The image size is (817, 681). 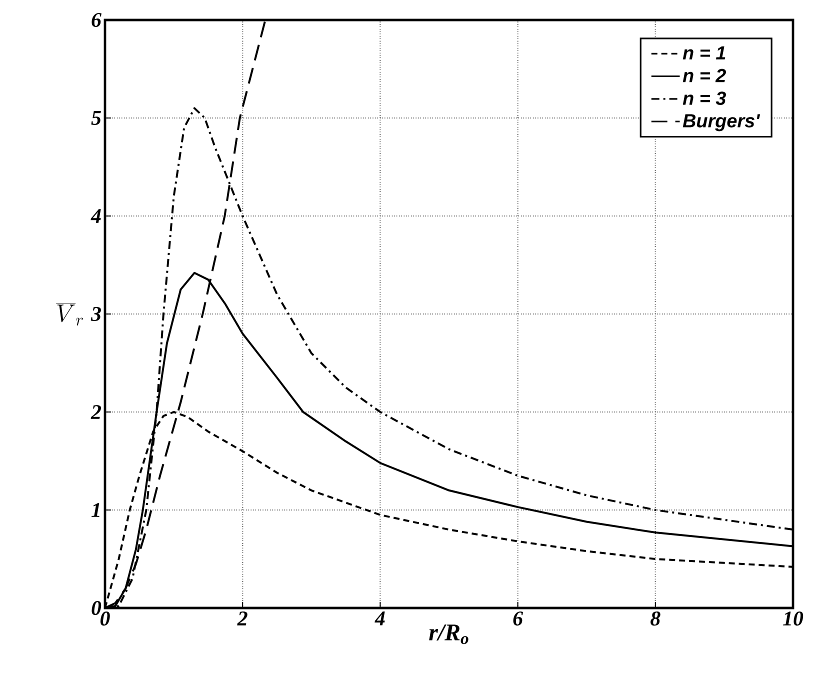 I want to click on y-tick-label: 1, so click(x=96, y=510).